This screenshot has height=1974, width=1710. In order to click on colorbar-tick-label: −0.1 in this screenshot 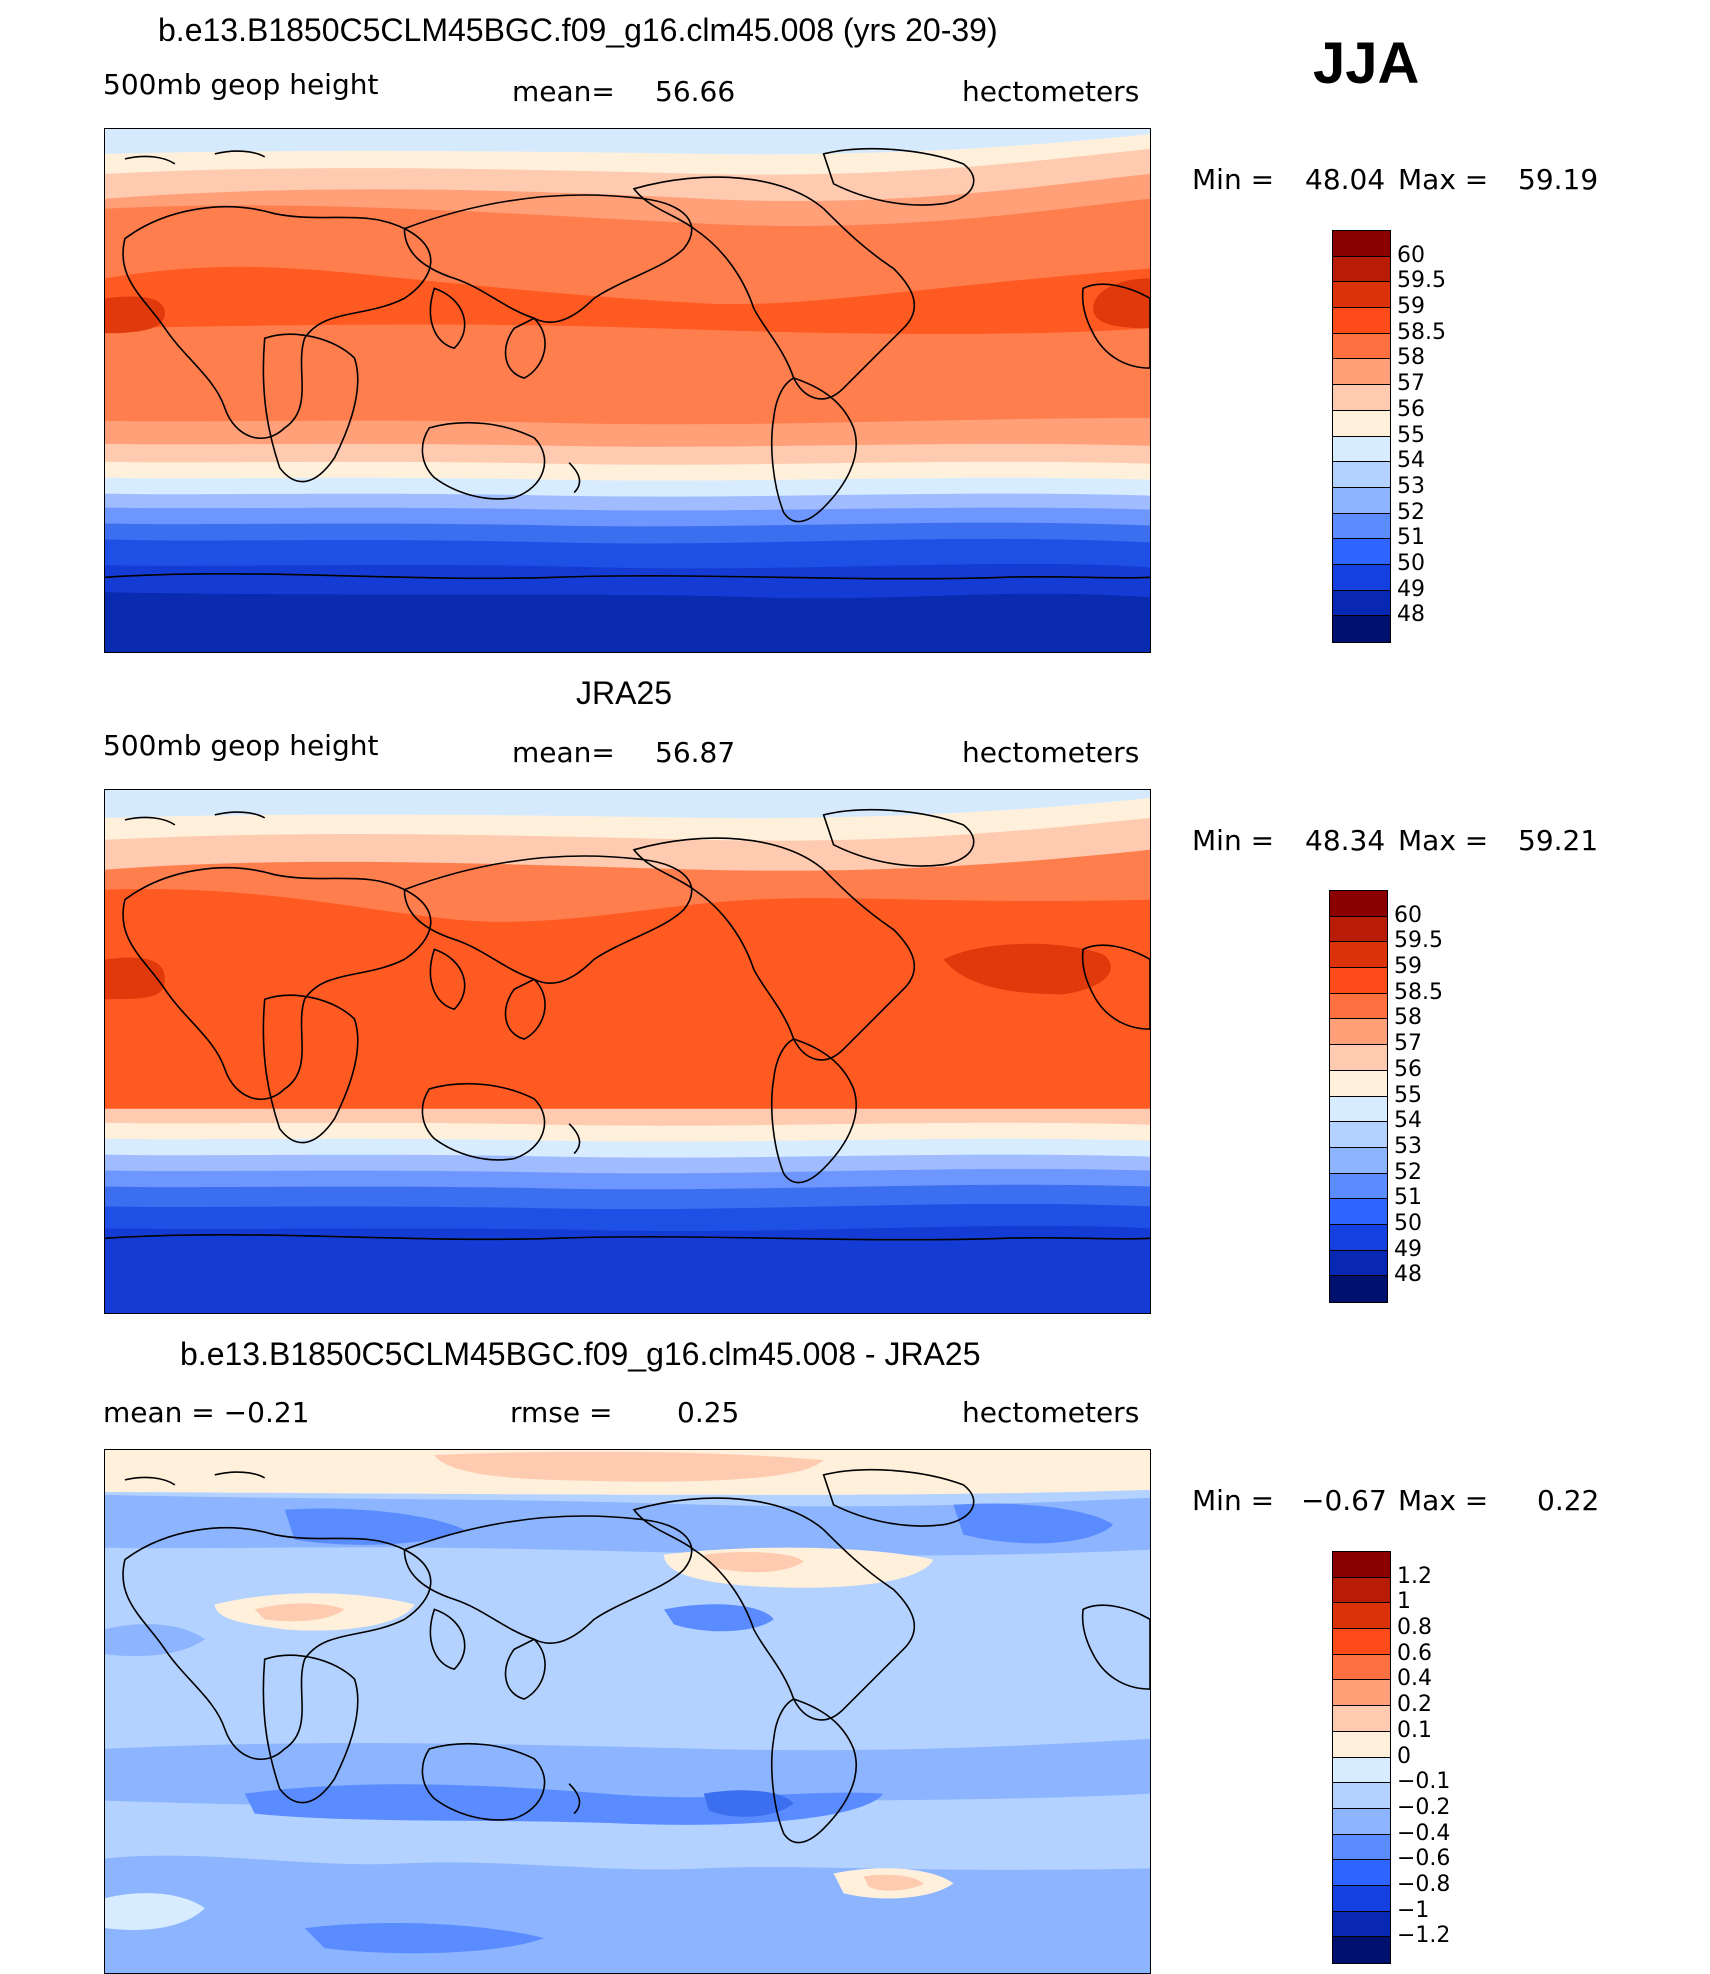, I will do `click(1424, 1782)`.